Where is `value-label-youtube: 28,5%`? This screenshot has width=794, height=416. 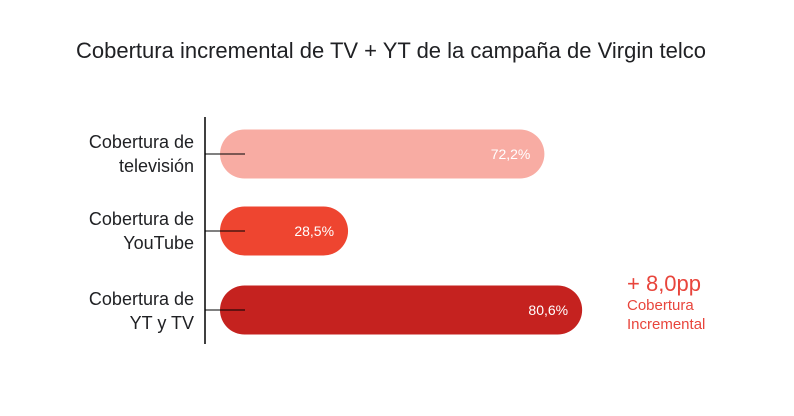 value-label-youtube: 28,5% is located at coordinates (314, 231).